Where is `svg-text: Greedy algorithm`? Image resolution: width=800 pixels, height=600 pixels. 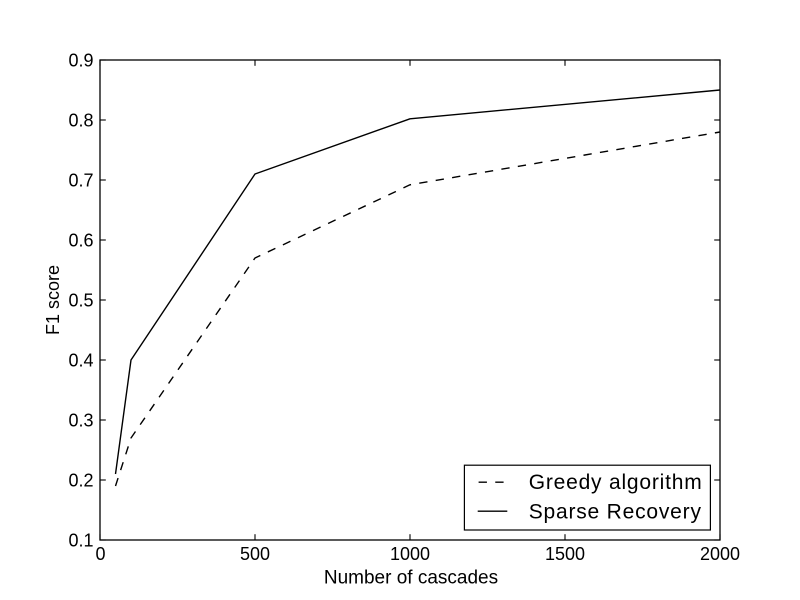 svg-text: Greedy algorithm is located at coordinates (616, 482).